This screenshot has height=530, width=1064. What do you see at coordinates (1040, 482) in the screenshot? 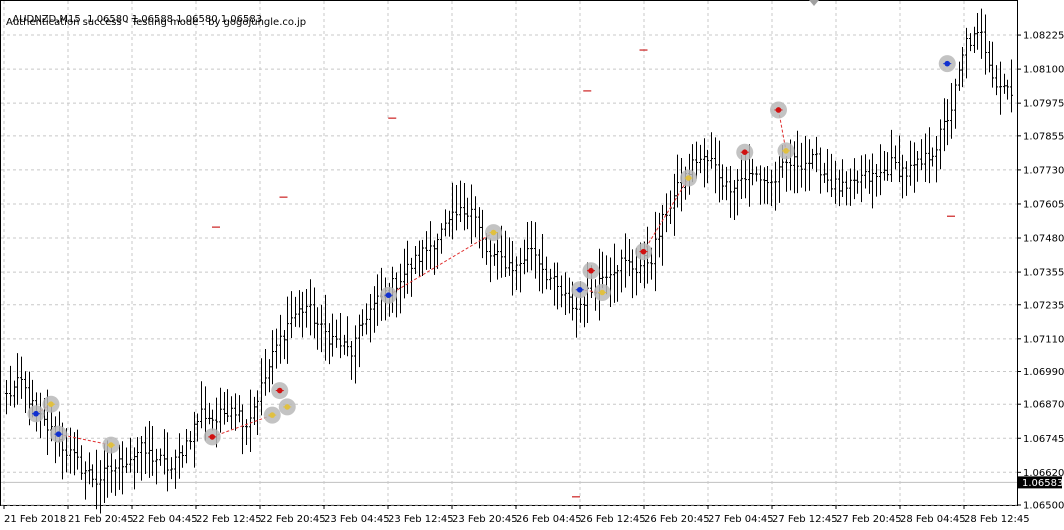
I see `current-price-box` at bounding box center [1040, 482].